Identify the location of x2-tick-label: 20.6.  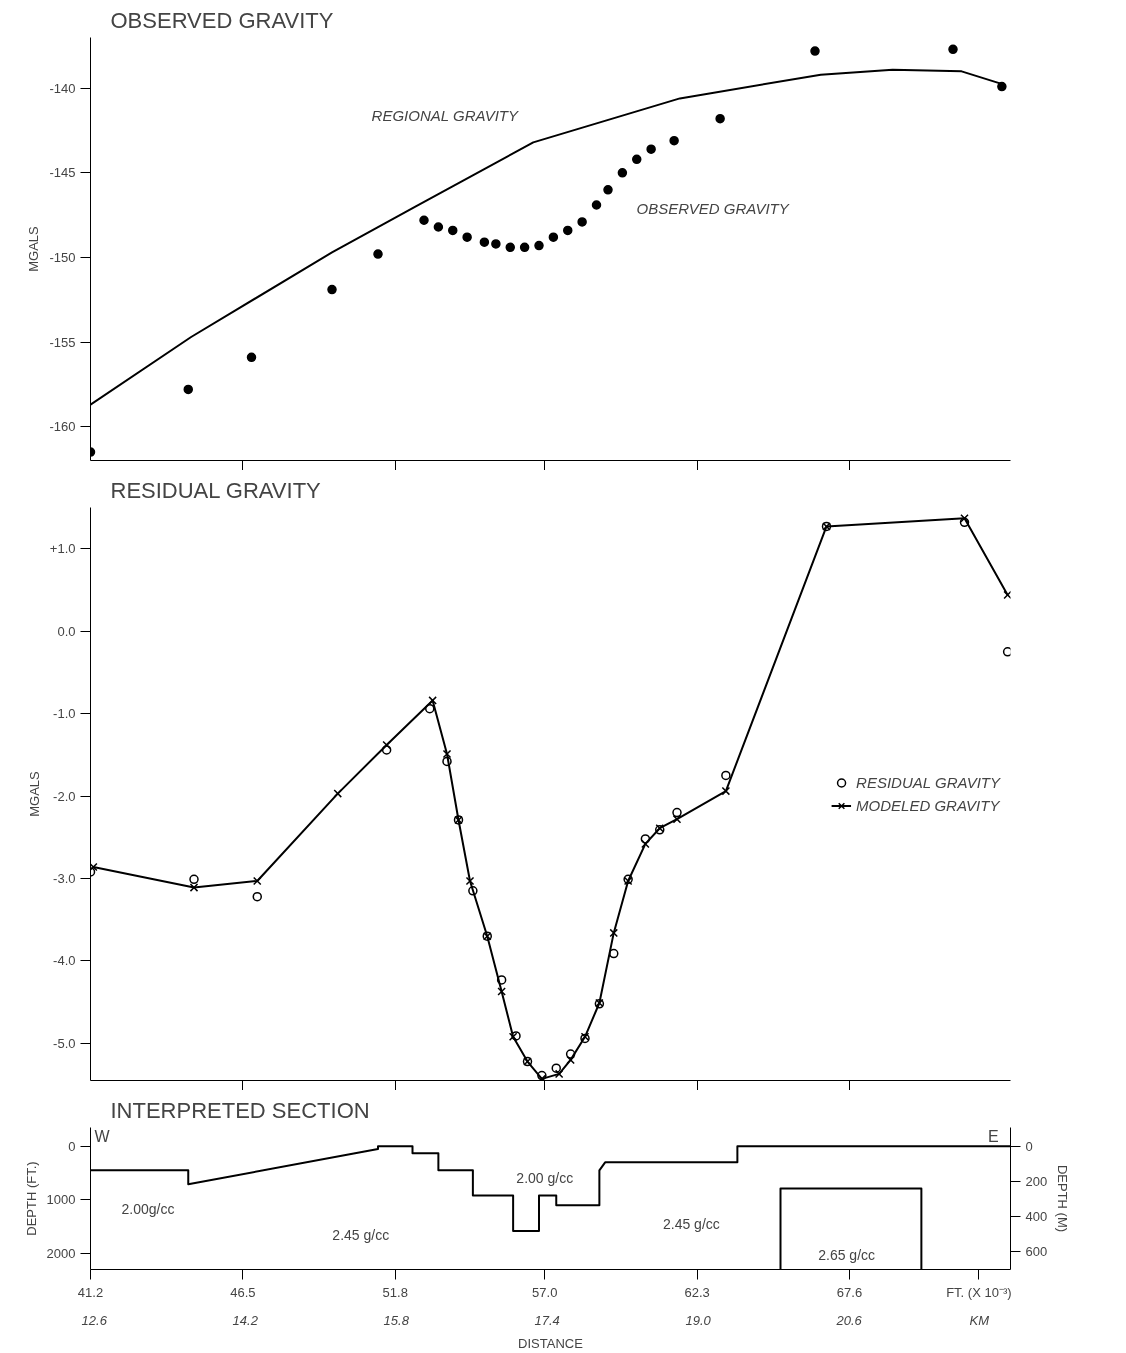
(849, 1320).